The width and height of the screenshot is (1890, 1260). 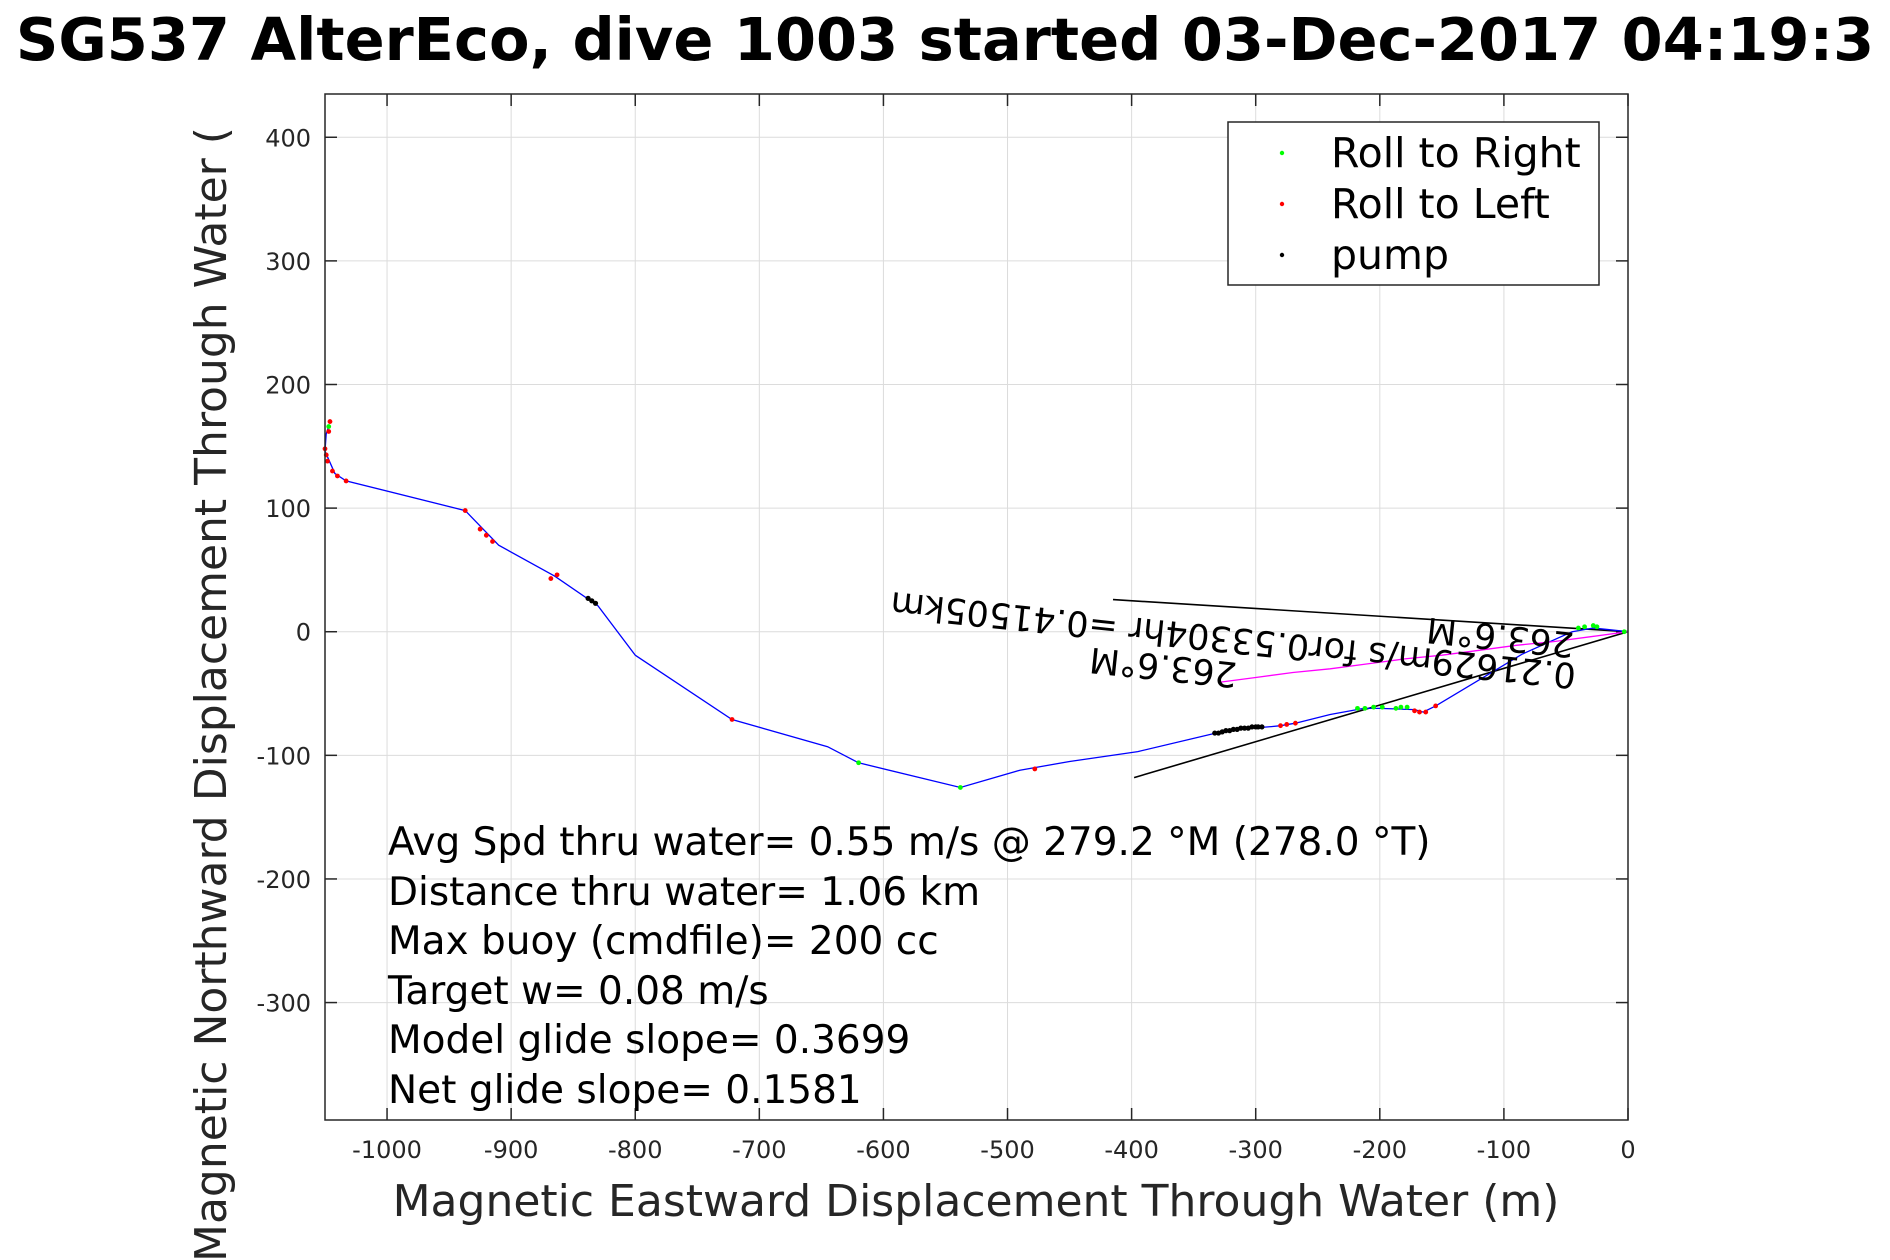 What do you see at coordinates (284, 756) in the screenshot?
I see `y-tick-label: -100` at bounding box center [284, 756].